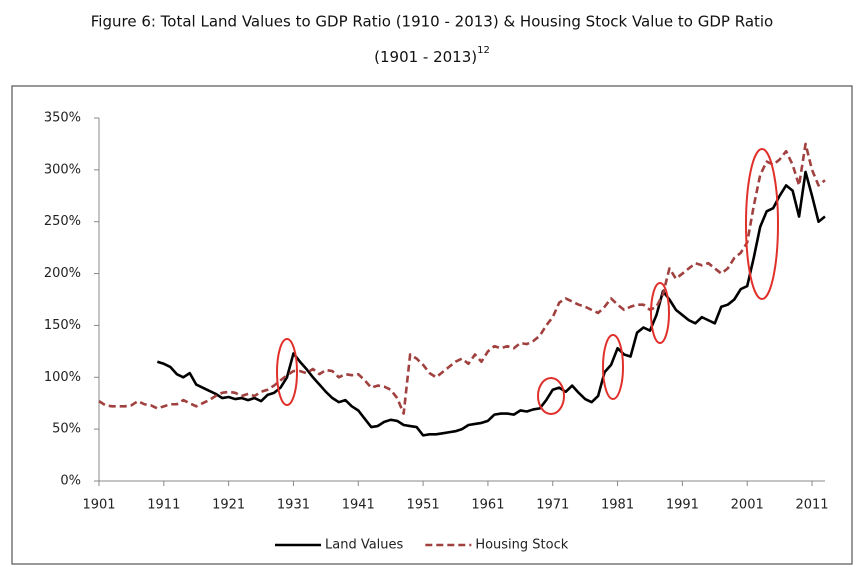 This screenshot has height=567, width=865. What do you see at coordinates (423, 505) in the screenshot?
I see `x-tick-label: 1951` at bounding box center [423, 505].